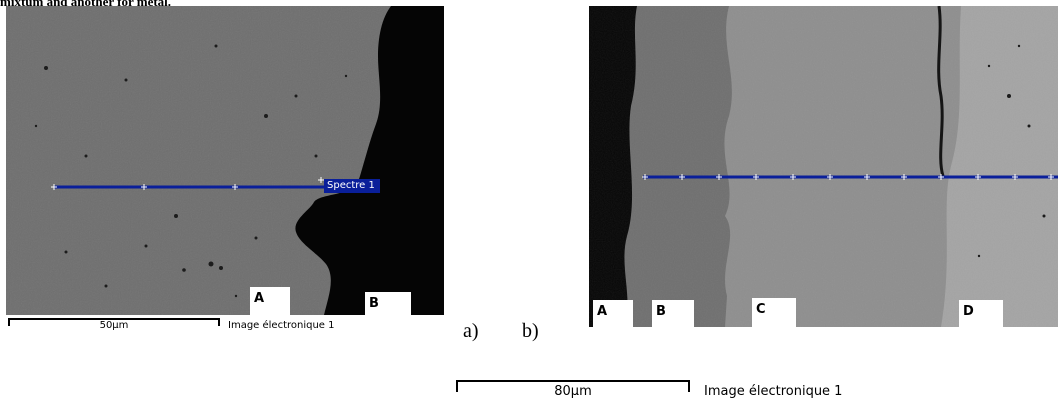  What do you see at coordinates (114, 325) in the screenshot?
I see `scale-text-a: 50µm` at bounding box center [114, 325].